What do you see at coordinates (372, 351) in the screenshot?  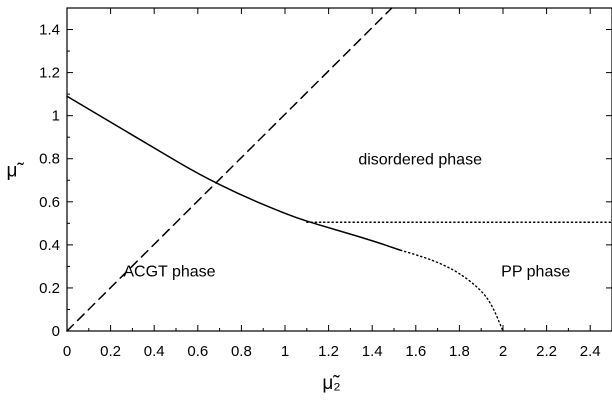 I see `x-tick-label: 1.4` at bounding box center [372, 351].